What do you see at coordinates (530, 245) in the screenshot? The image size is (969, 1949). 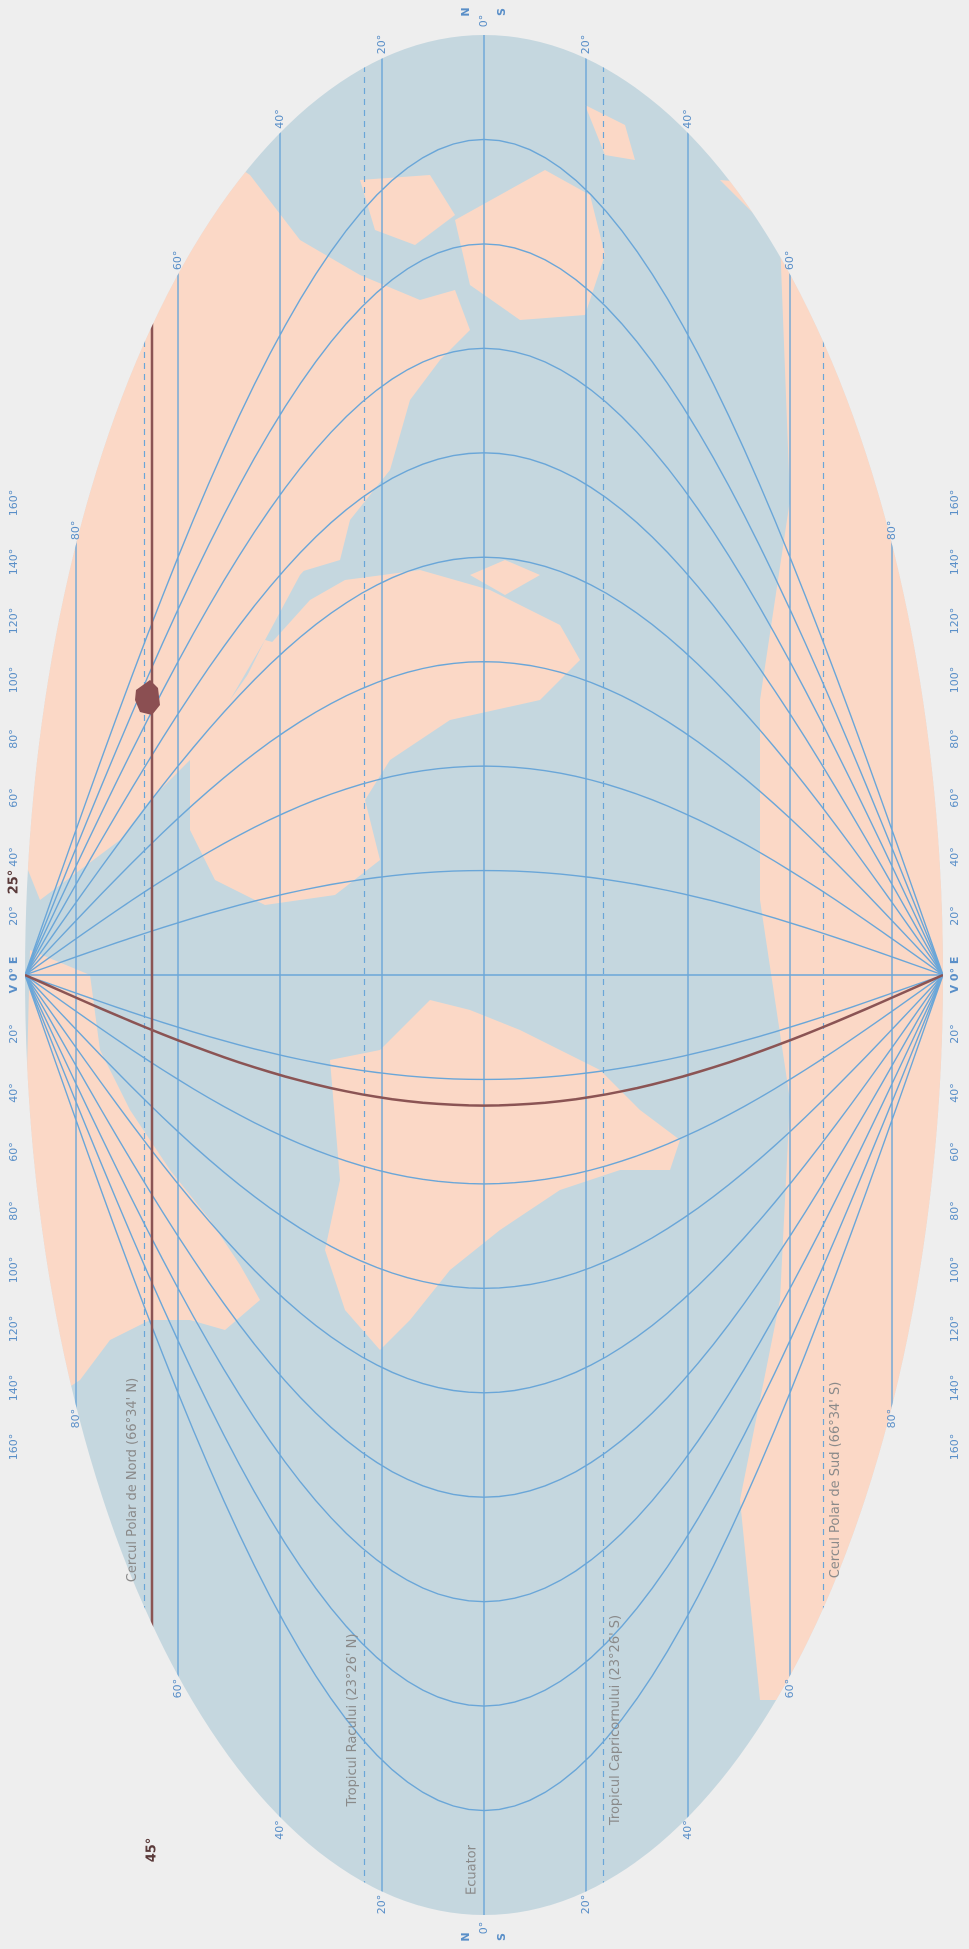 I see `landmass-australia` at bounding box center [530, 245].